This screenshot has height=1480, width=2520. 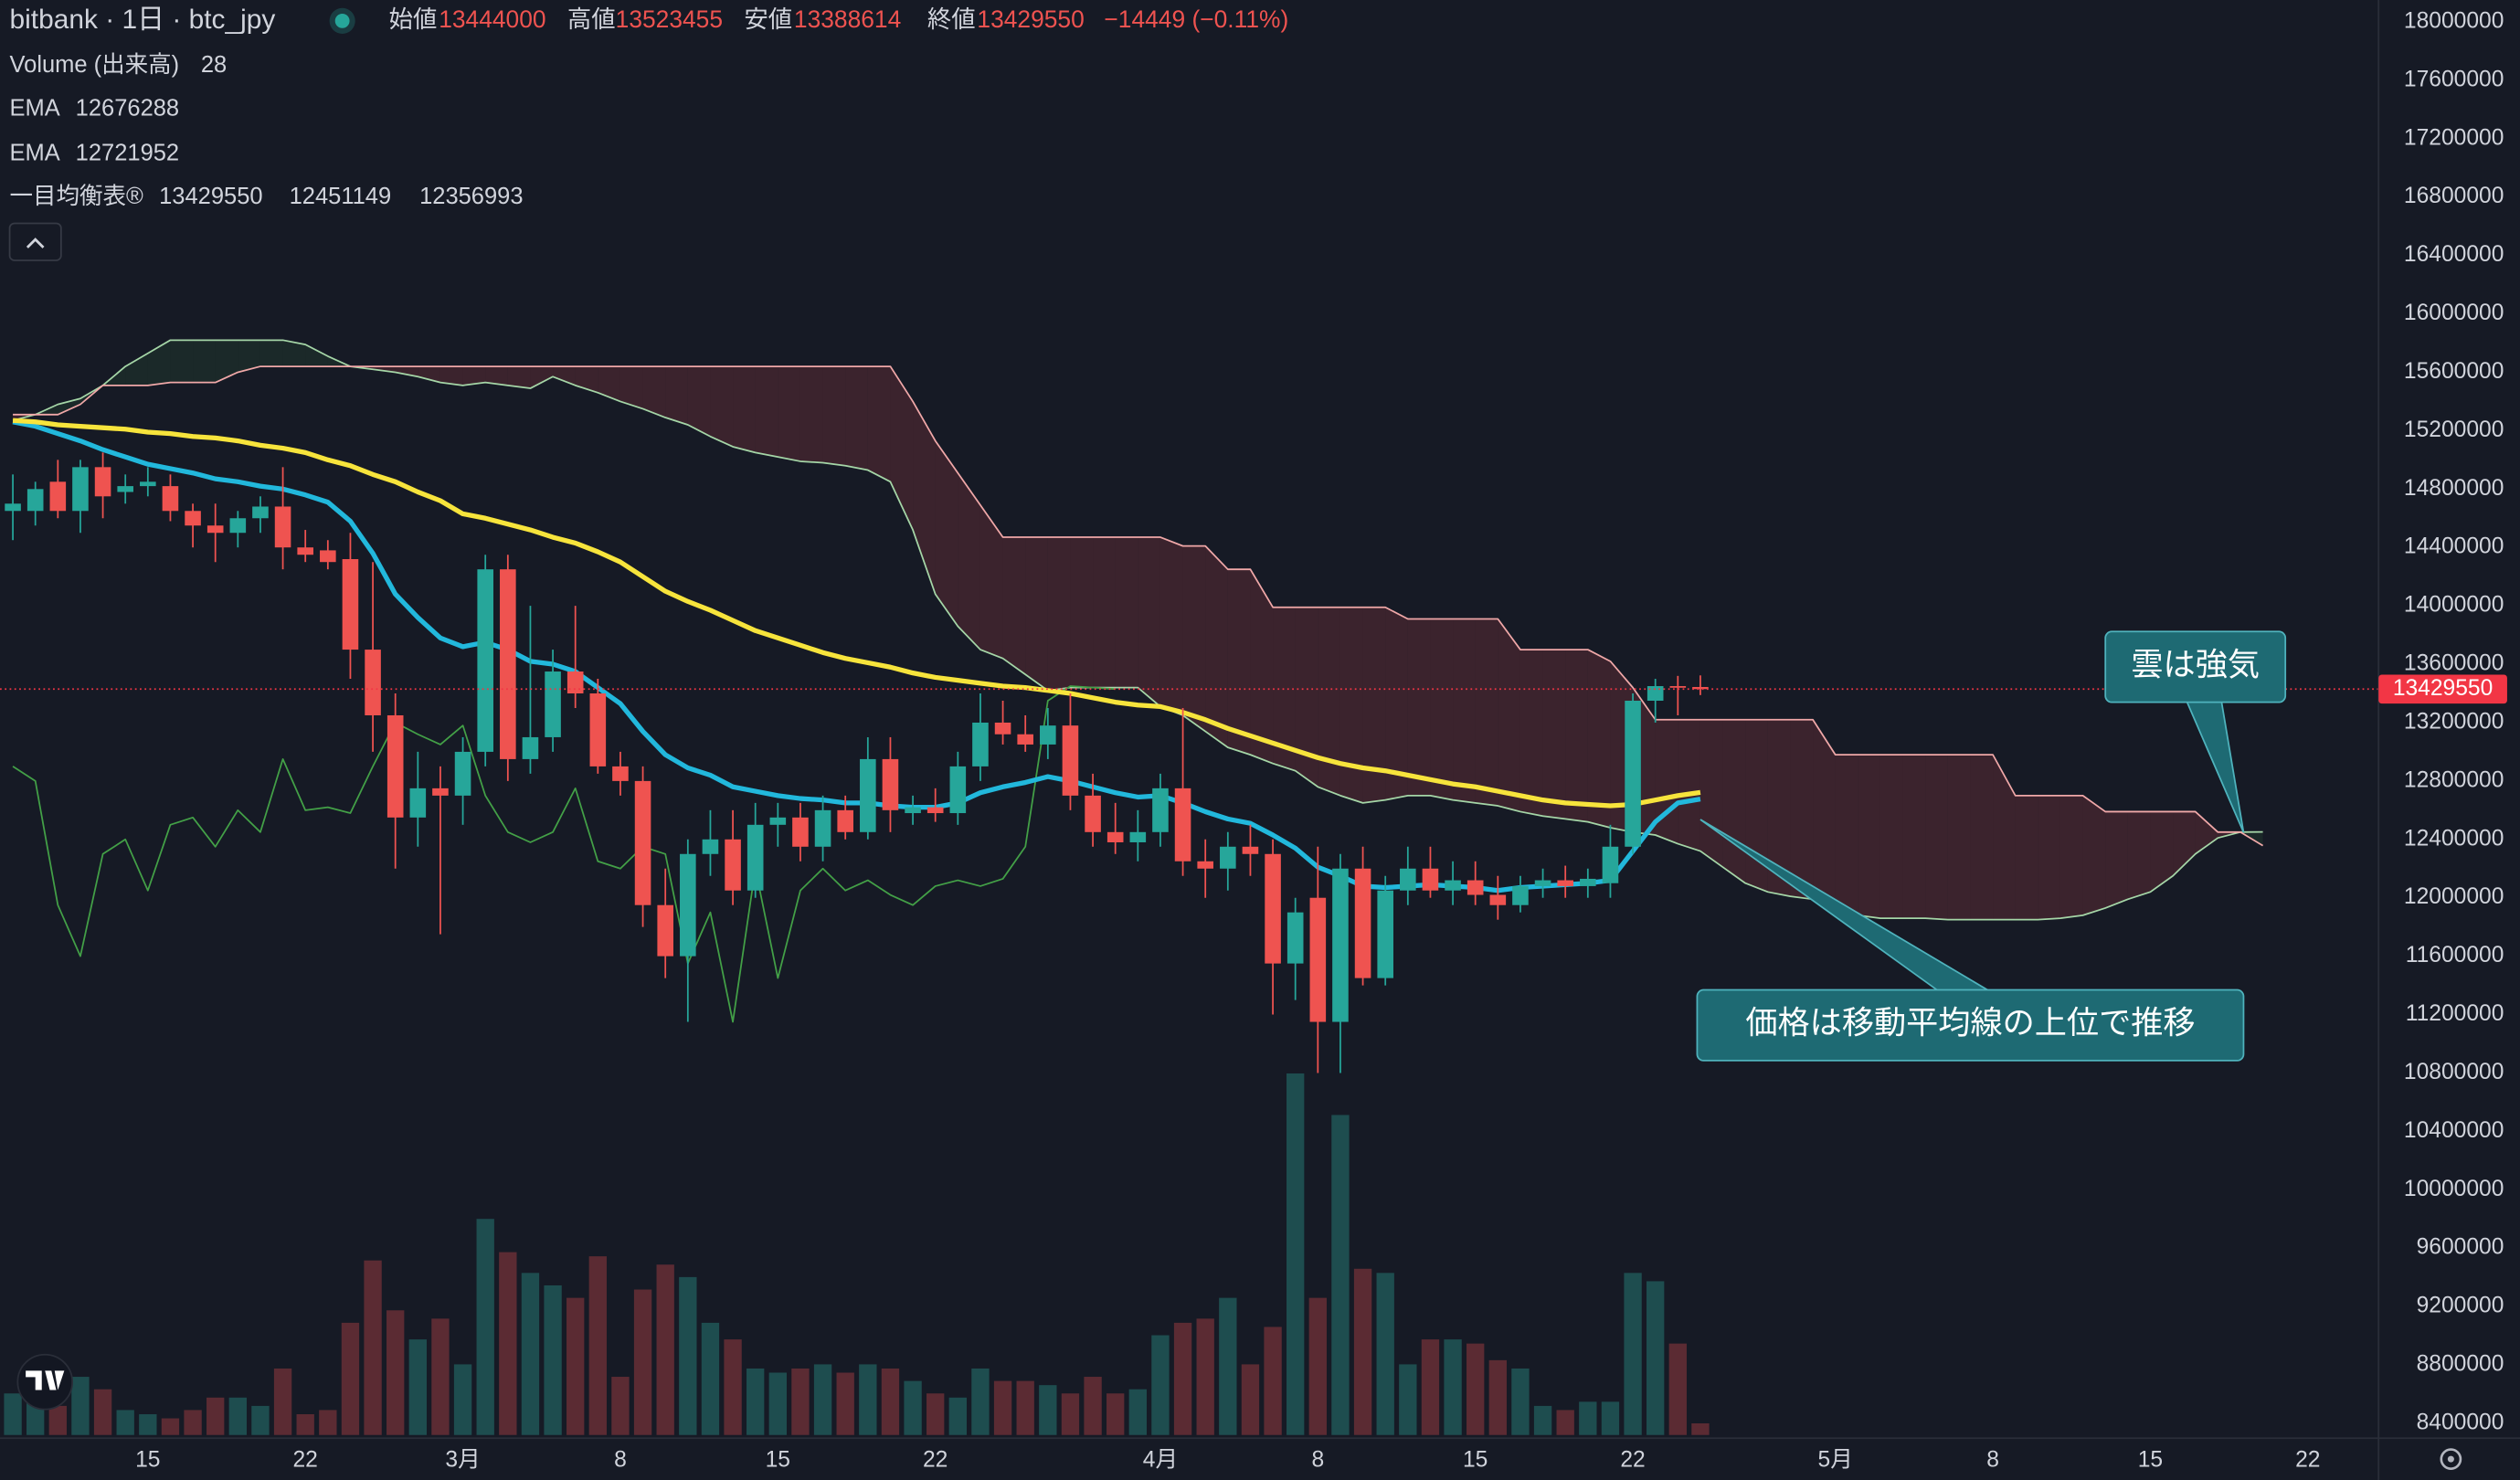 What do you see at coordinates (2461, 1422) in the screenshot?
I see `y-tick-label: 8400000` at bounding box center [2461, 1422].